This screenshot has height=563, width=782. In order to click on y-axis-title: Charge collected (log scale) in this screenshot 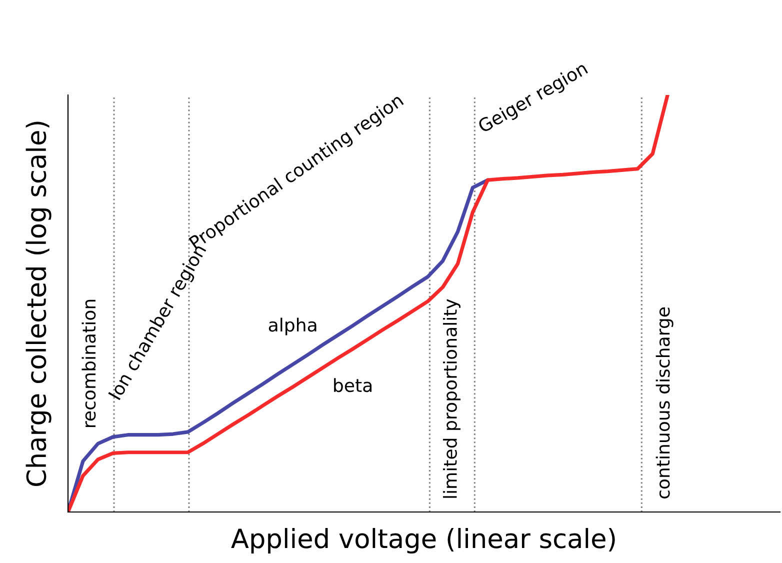, I will do `click(39, 304)`.